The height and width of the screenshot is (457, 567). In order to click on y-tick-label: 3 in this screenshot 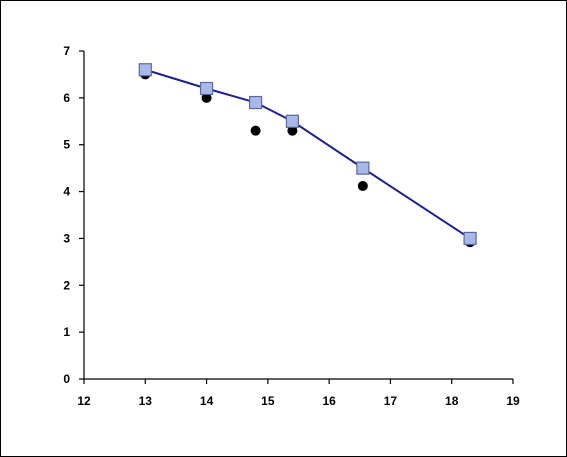, I will do `click(66, 238)`.